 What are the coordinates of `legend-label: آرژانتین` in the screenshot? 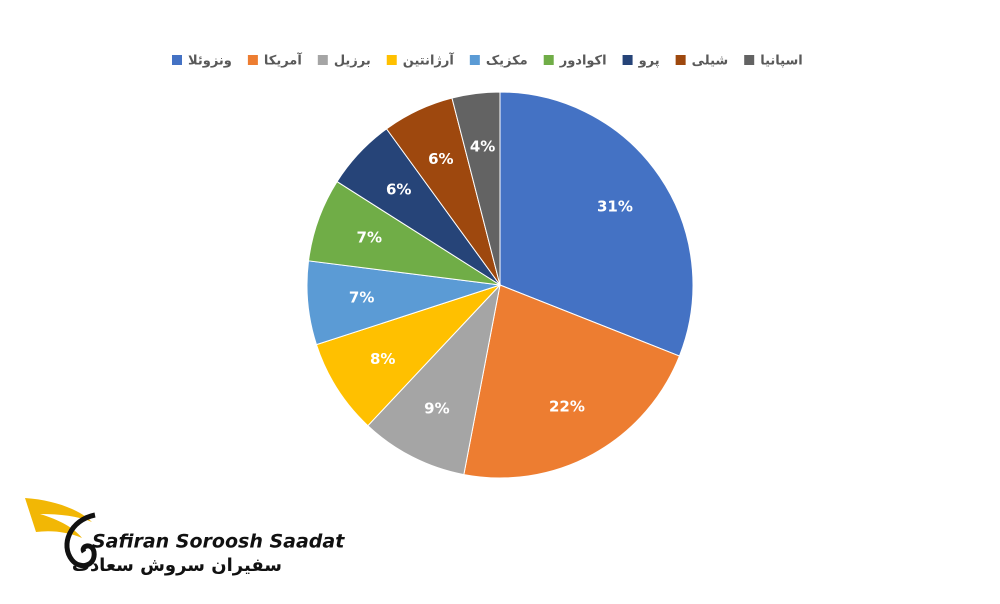 It's located at (429, 60).